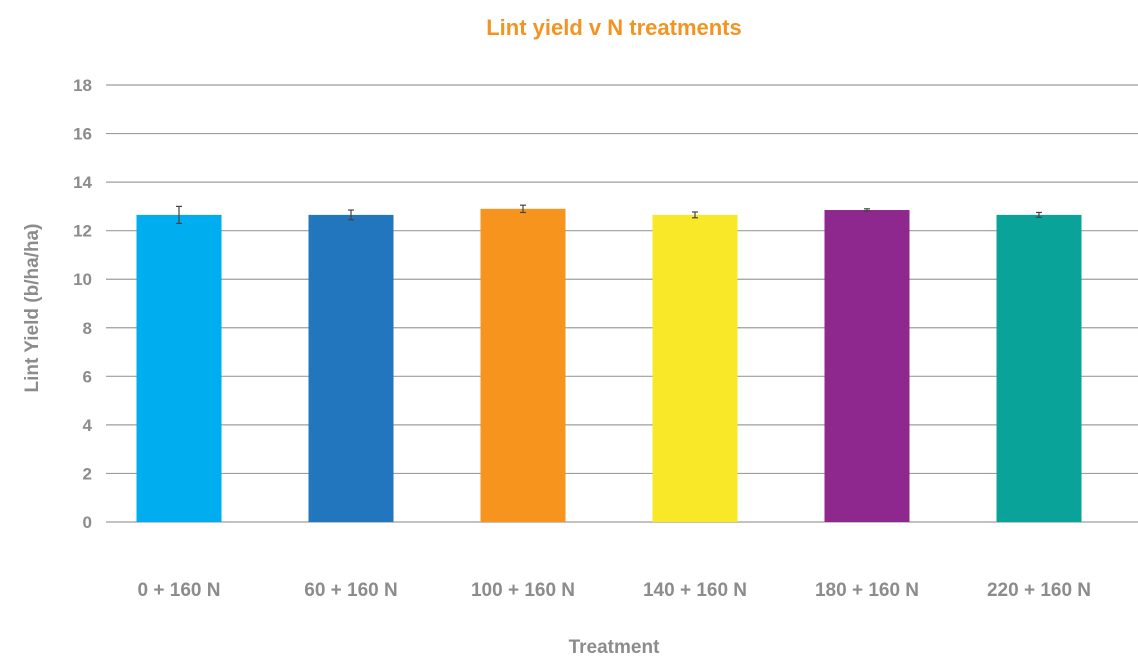  Describe the element at coordinates (867, 590) in the screenshot. I see `x-category-label: 180 + 160 N` at that location.